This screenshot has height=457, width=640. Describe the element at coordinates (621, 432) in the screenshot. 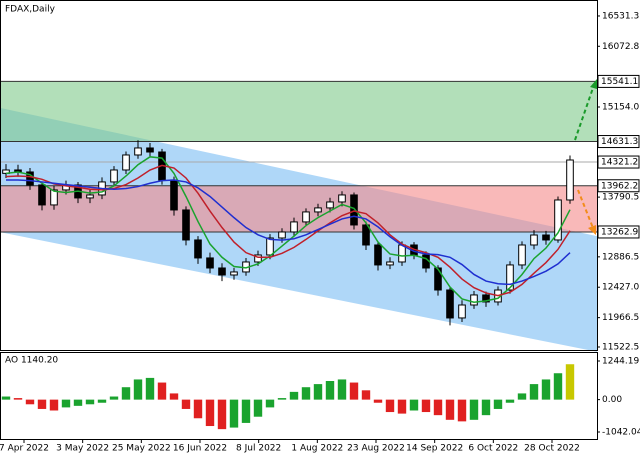

I see `indicator-tick-label: -1042.04` at that location.